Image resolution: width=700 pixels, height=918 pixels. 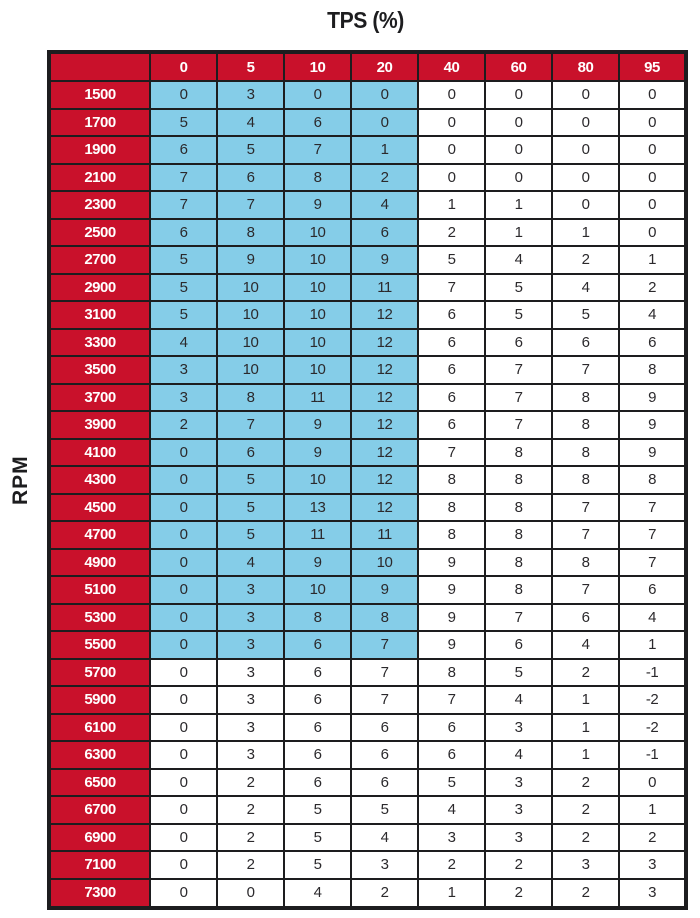 I want to click on table-row: 4300 0 5 10 12 8 8 8 8, so click(x=367, y=480).